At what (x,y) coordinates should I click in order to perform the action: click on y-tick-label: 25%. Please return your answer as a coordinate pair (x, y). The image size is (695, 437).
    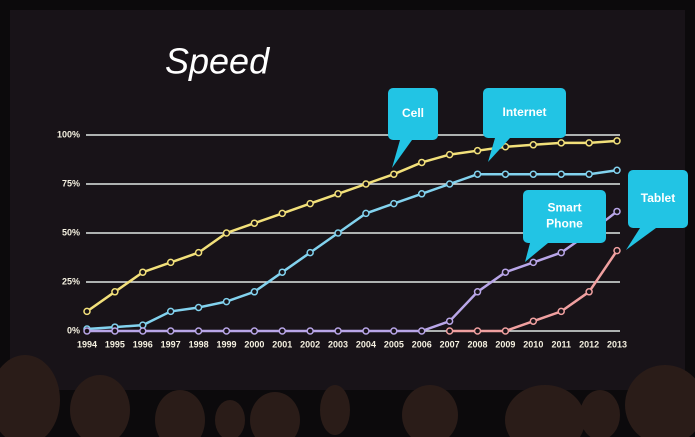
    Looking at the image, I should click on (71, 281).